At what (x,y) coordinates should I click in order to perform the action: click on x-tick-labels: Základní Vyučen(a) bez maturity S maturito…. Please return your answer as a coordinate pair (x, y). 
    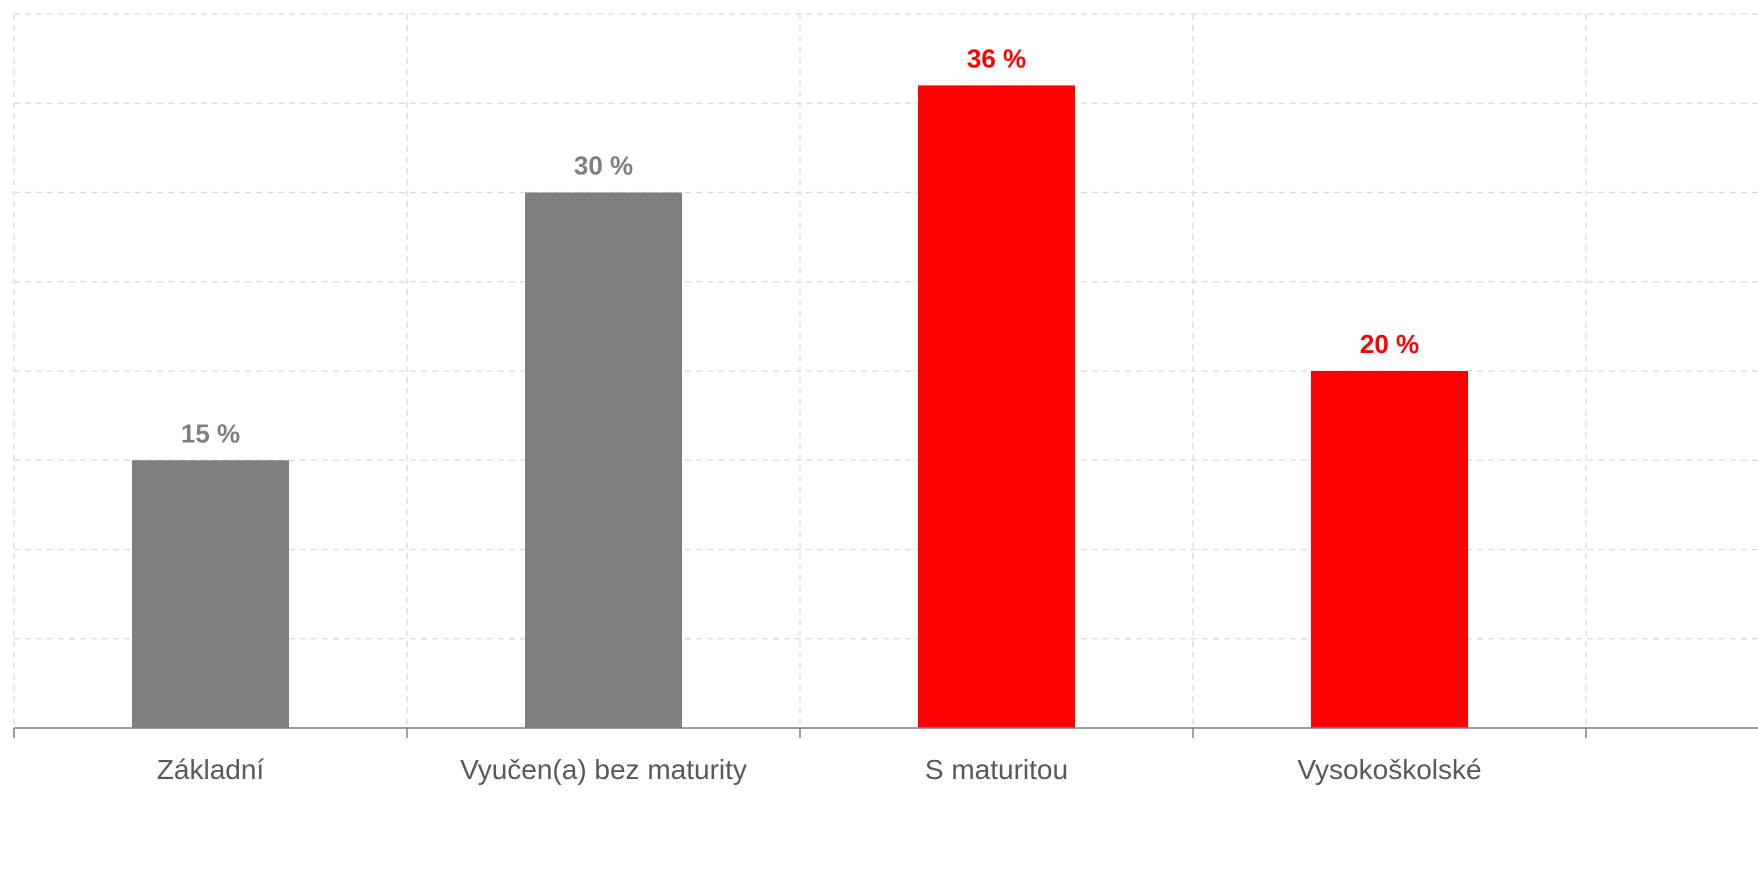
    Looking at the image, I should click on (819, 769).